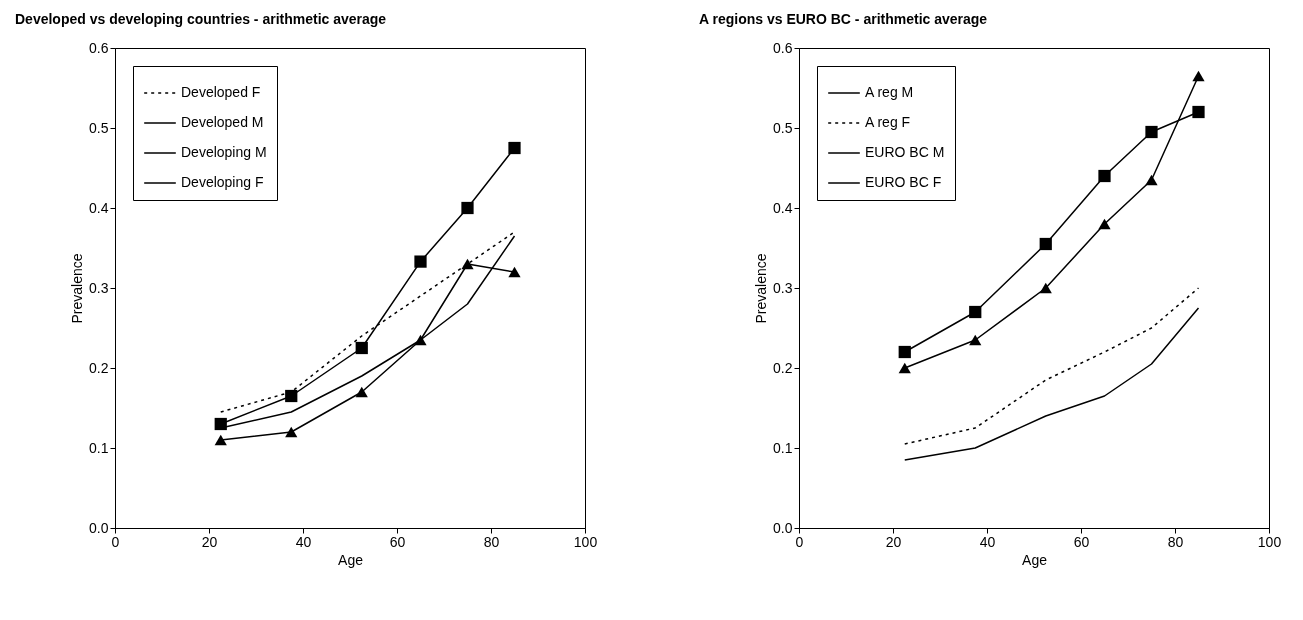 This screenshot has height=620, width=1303. I want to click on legend-label: Developing M, so click(224, 152).